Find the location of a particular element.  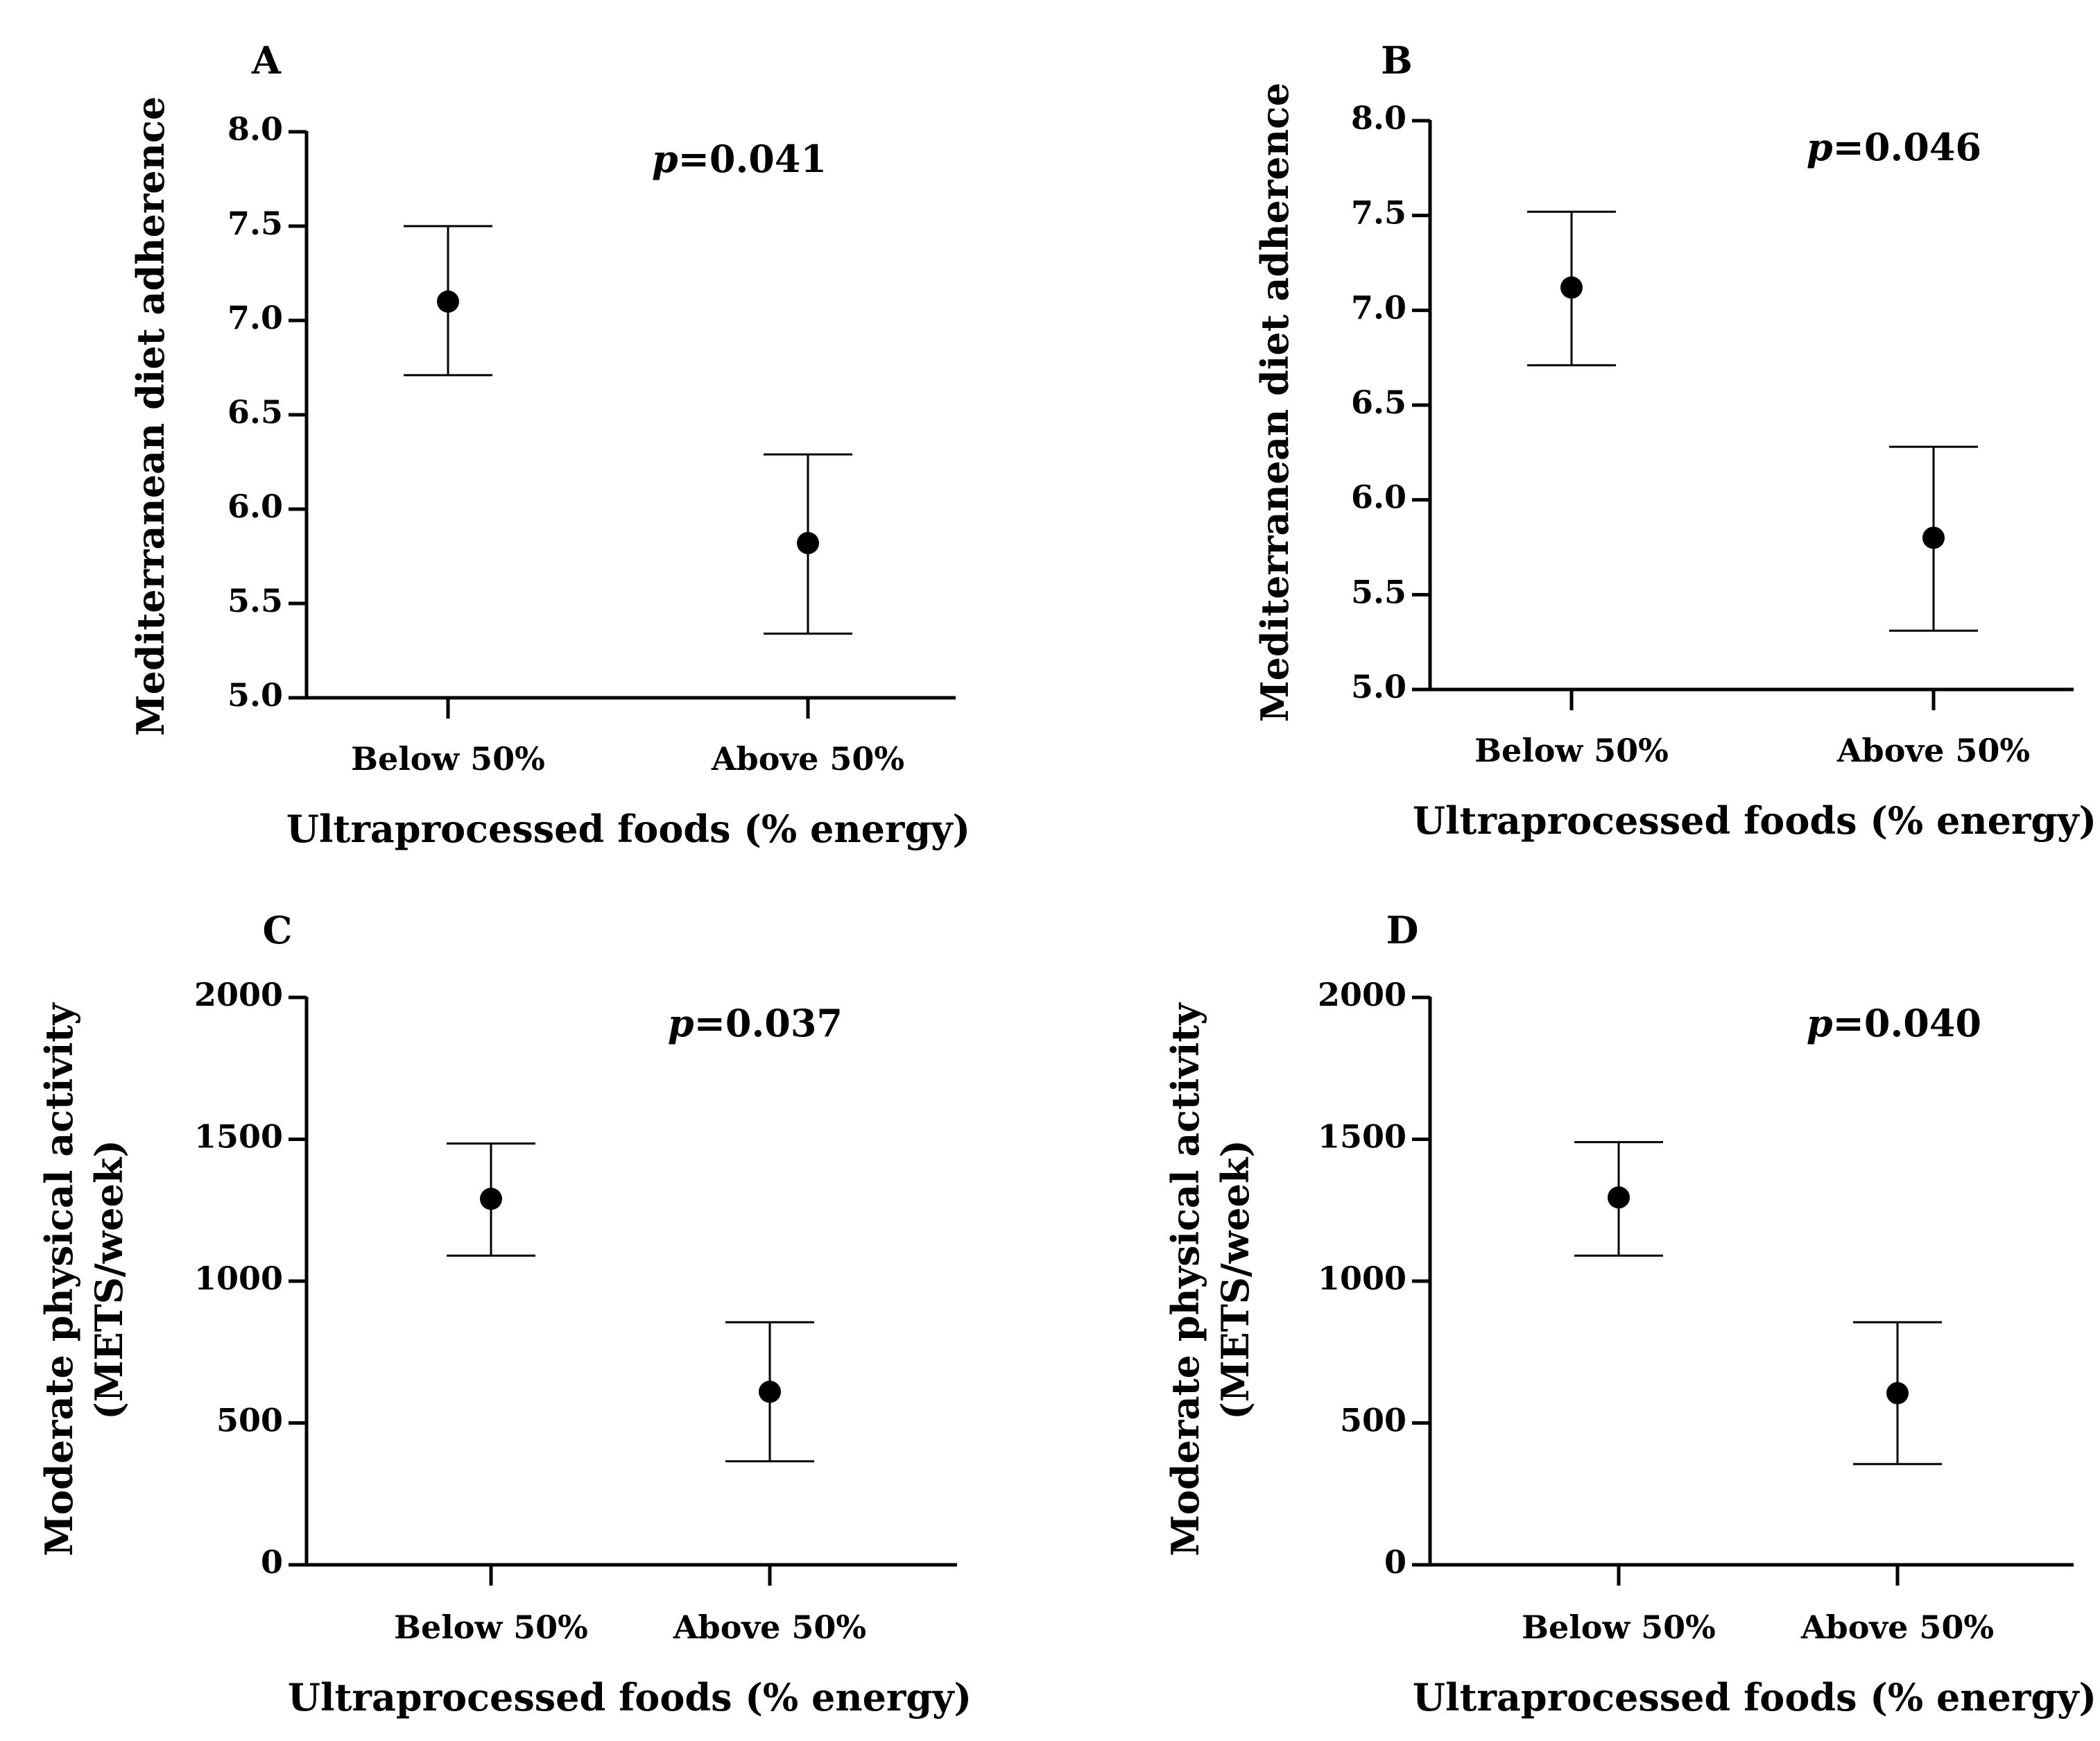

panel-label: C is located at coordinates (278, 930).